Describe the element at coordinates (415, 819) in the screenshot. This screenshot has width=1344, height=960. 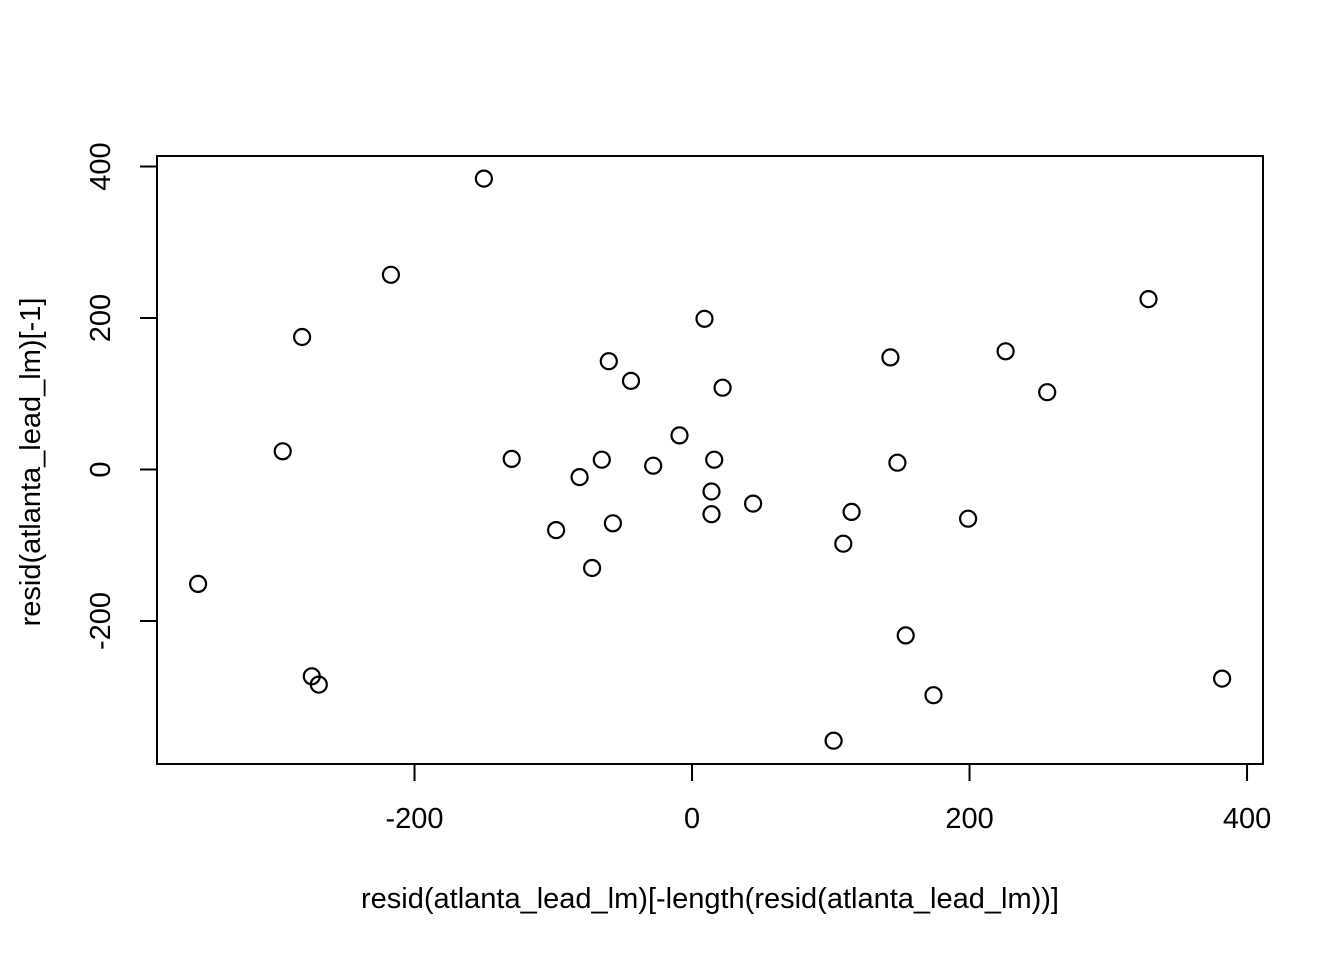
I see `x-tick-label: -200` at that location.